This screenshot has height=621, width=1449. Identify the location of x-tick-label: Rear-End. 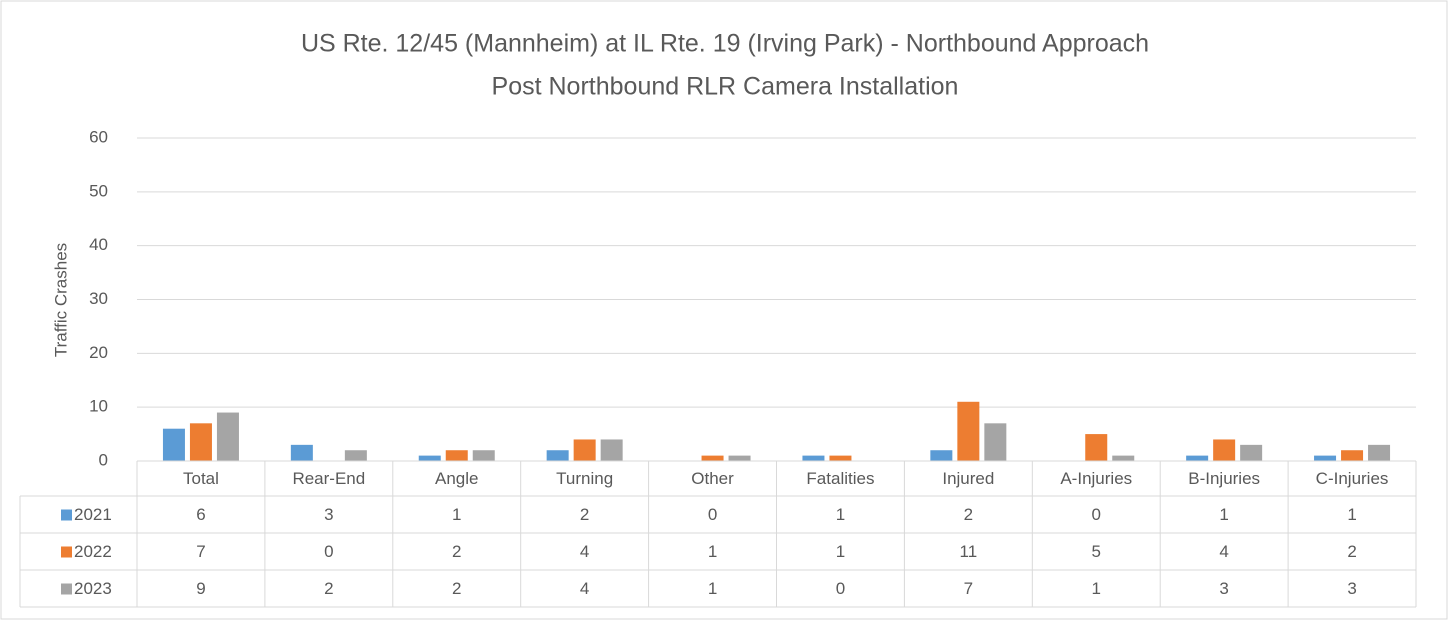
(328, 478).